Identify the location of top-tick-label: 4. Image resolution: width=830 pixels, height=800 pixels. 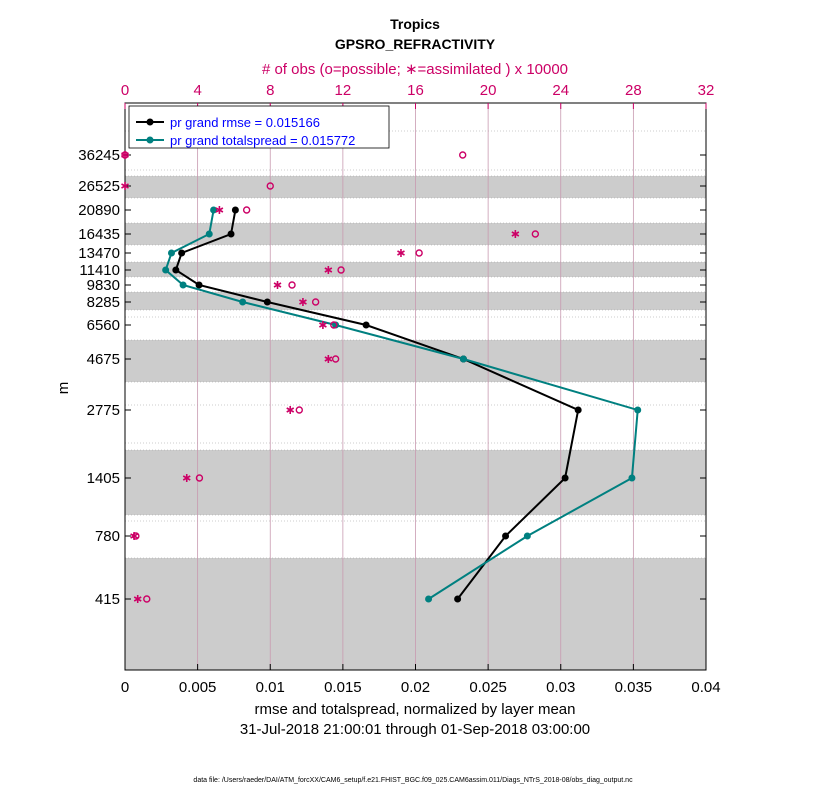
(197, 90).